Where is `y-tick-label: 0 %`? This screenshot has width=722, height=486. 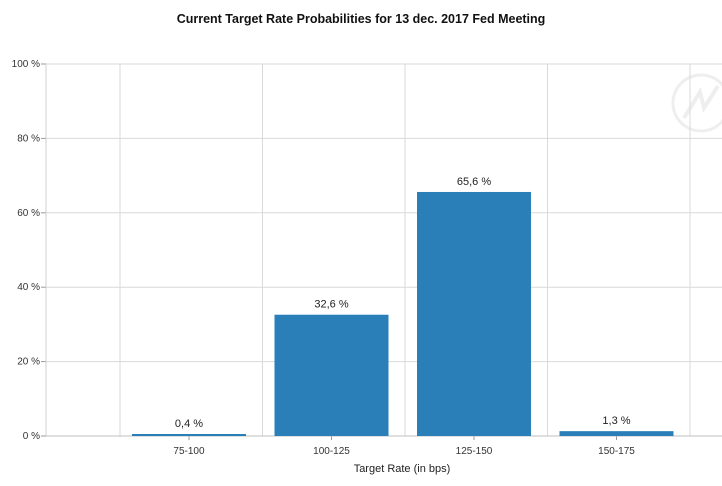 y-tick-label: 0 % is located at coordinates (31, 436).